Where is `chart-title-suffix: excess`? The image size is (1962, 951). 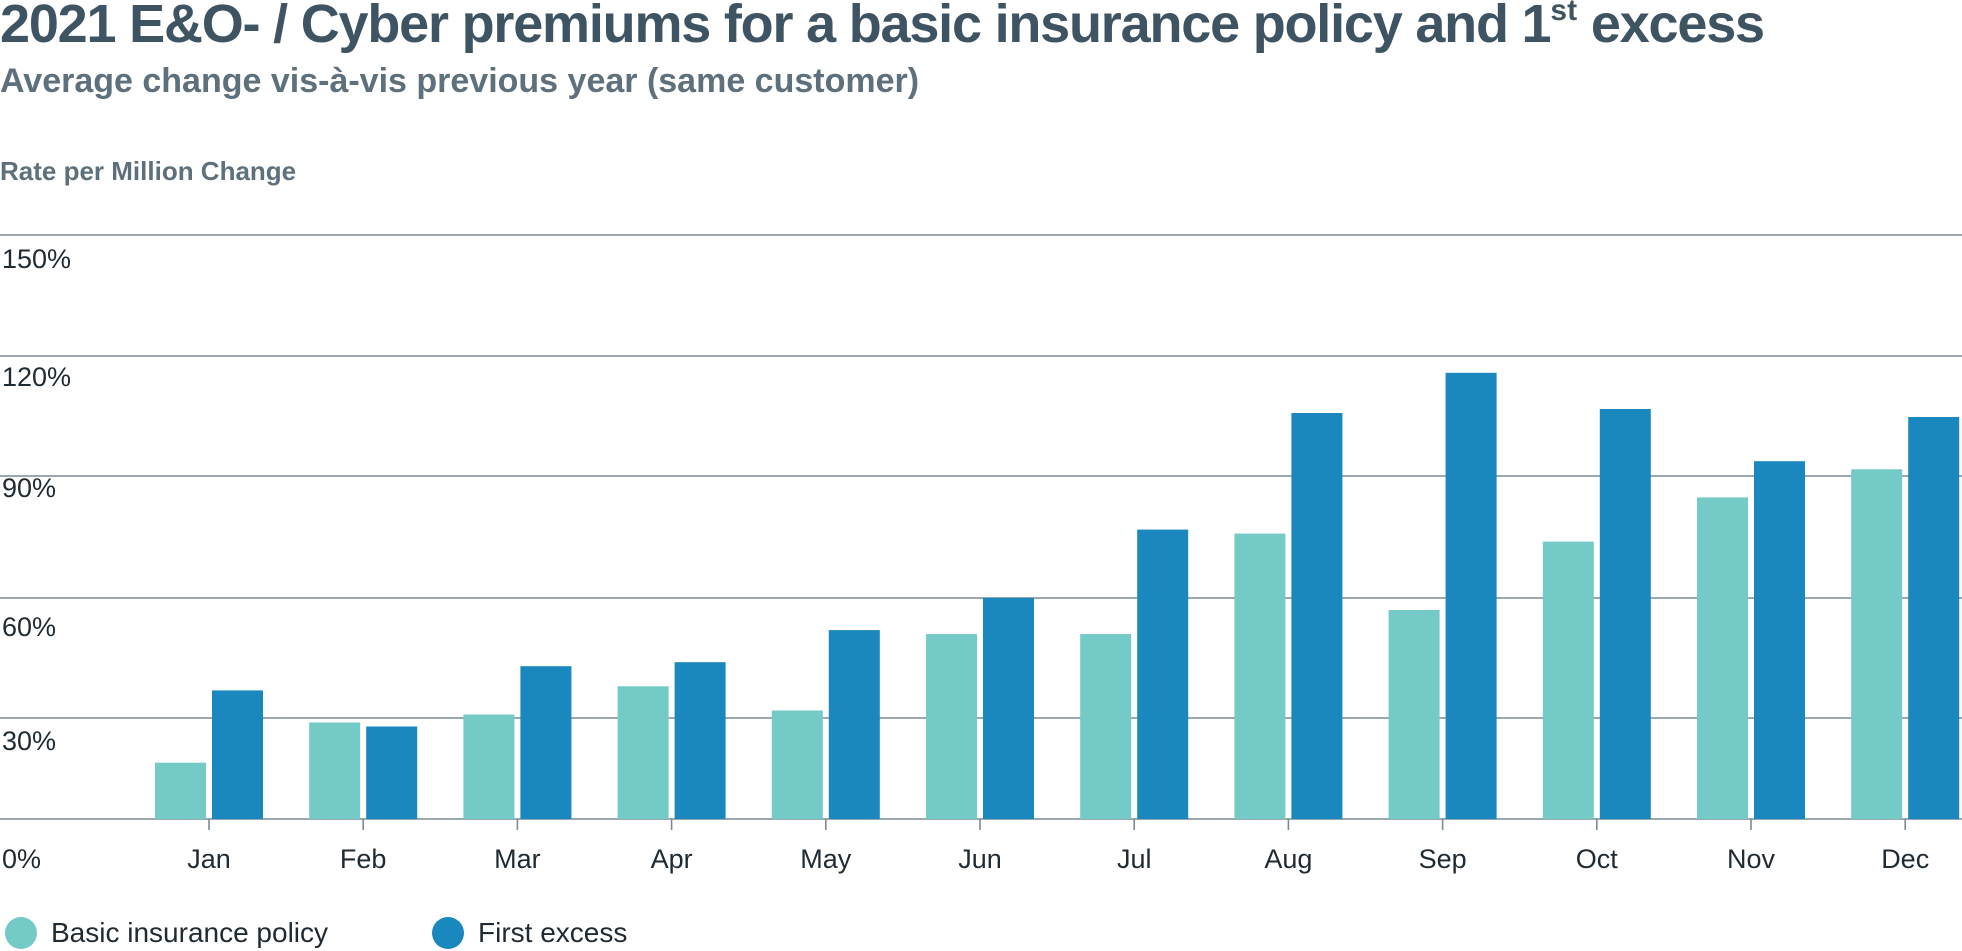
chart-title-suffix: excess is located at coordinates (1671, 27).